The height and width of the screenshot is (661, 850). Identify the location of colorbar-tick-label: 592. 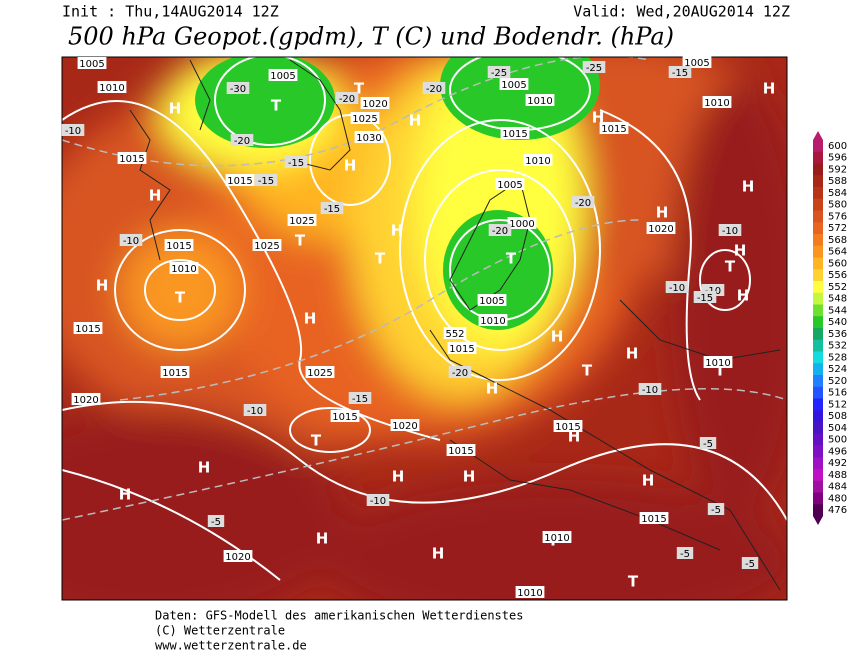
(837, 169).